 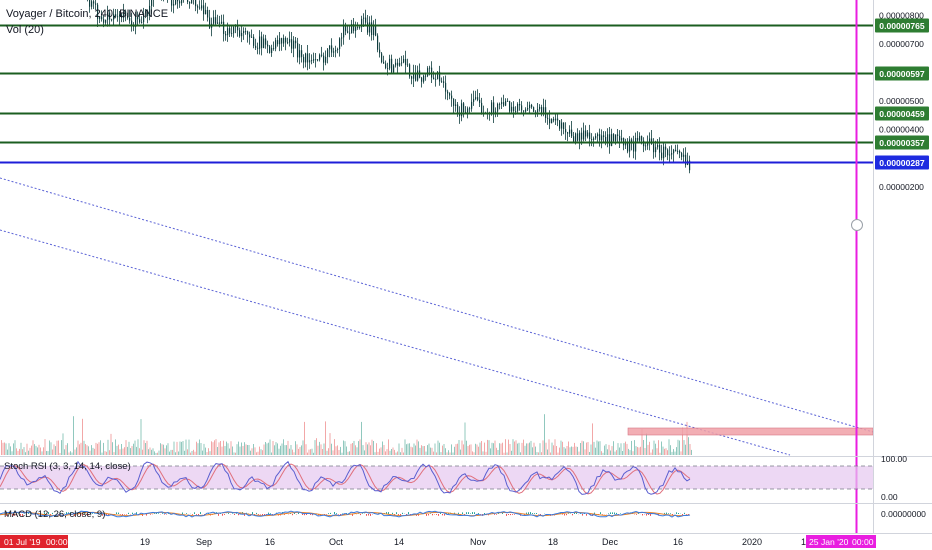 I want to click on vertical-date-line, so click(x=857, y=266).